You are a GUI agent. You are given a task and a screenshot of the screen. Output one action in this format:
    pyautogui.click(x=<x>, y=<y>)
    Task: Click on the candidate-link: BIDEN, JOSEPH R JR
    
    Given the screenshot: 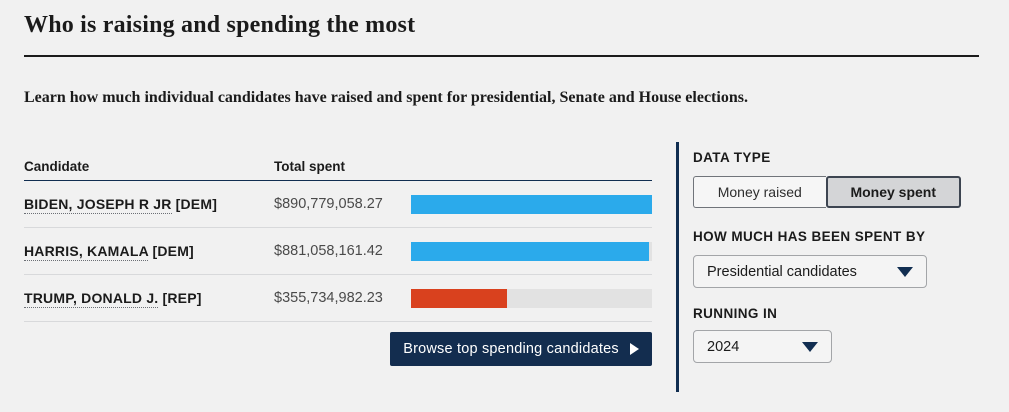 What is the action you would take?
    pyautogui.click(x=98, y=205)
    